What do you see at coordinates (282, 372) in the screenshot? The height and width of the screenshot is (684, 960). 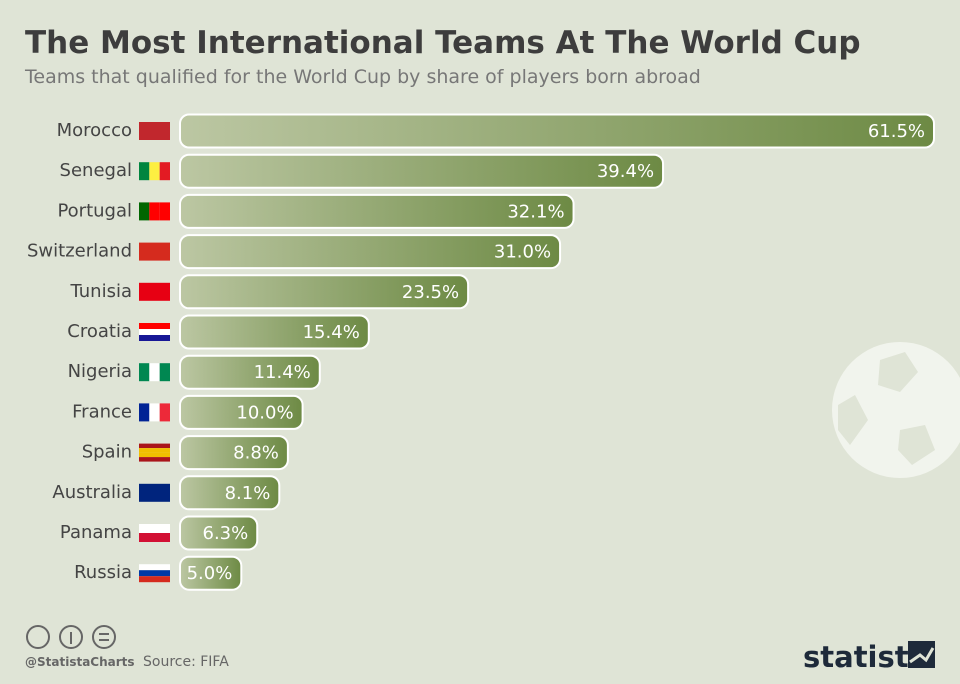 I see `value-label: 11.4%` at bounding box center [282, 372].